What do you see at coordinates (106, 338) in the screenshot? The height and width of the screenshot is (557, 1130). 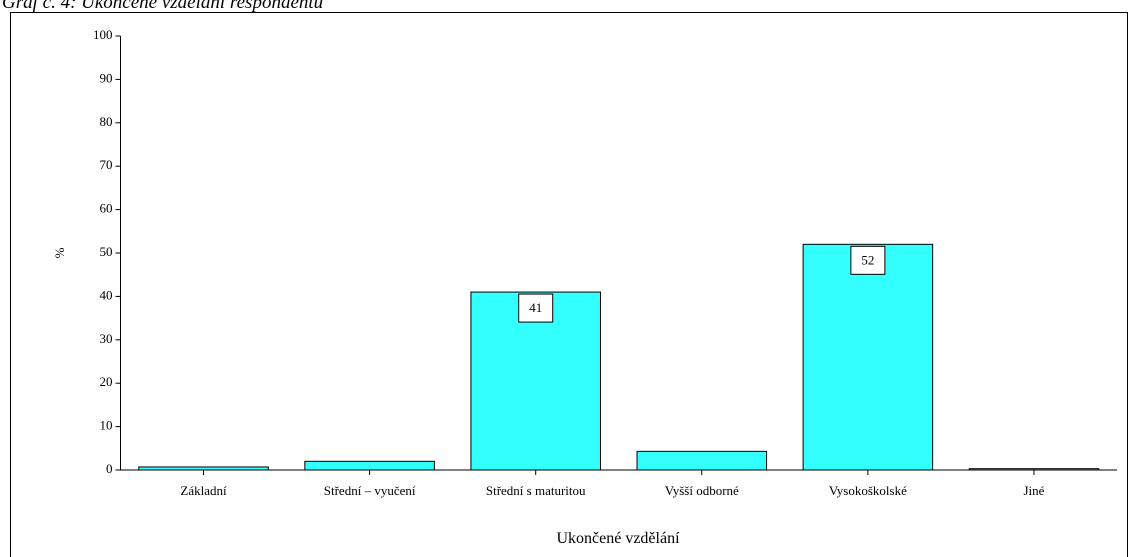 I see `y-tick-label: 30` at bounding box center [106, 338].